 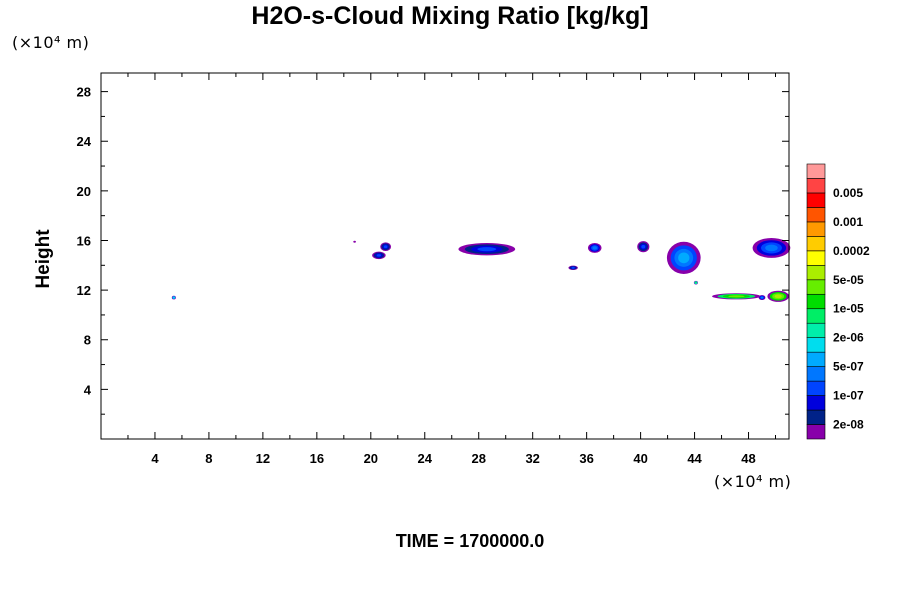 What do you see at coordinates (84, 92) in the screenshot?
I see `y-tick-label: 28` at bounding box center [84, 92].